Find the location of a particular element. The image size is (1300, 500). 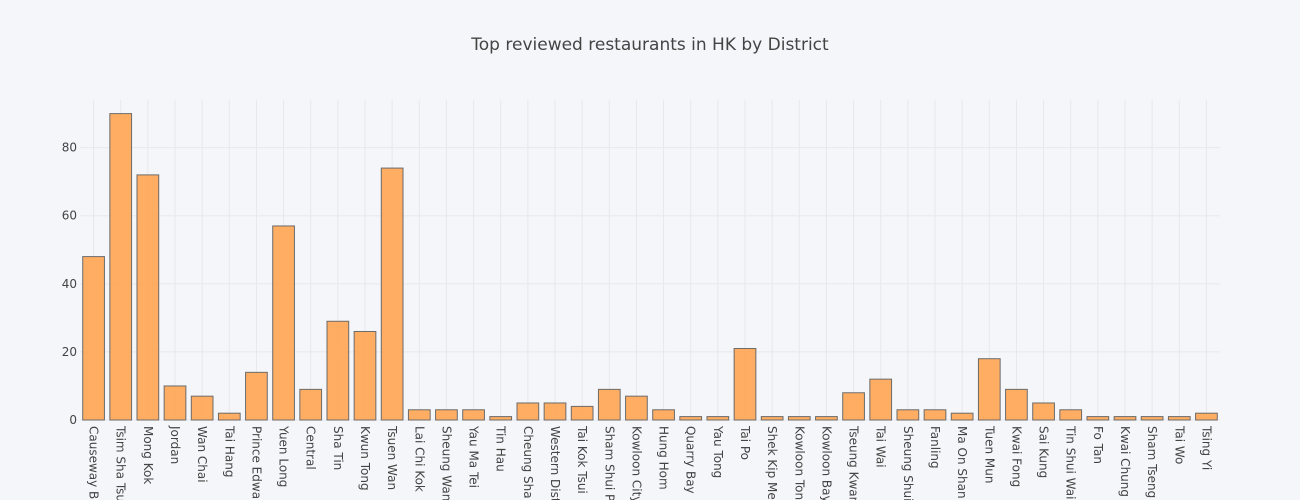

bar-quarry-bay is located at coordinates (691, 418).